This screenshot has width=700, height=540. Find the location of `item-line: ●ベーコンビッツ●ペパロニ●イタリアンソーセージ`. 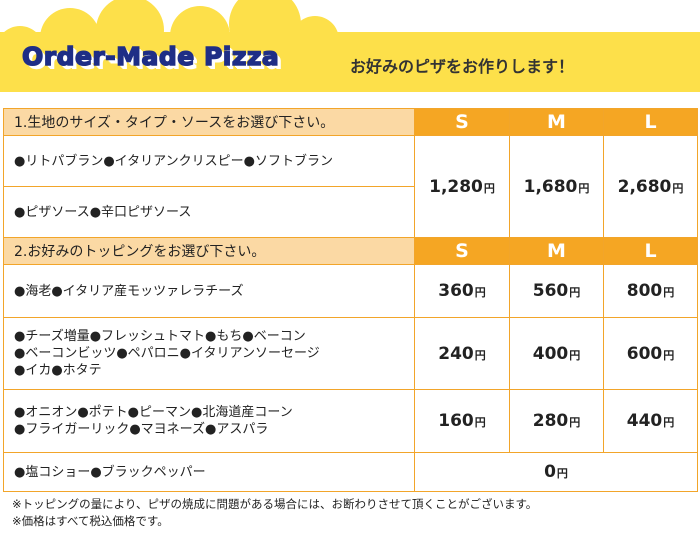

item-line: ●ベーコンビッツ●ペパロニ●イタリアンソーセージ is located at coordinates (167, 353).